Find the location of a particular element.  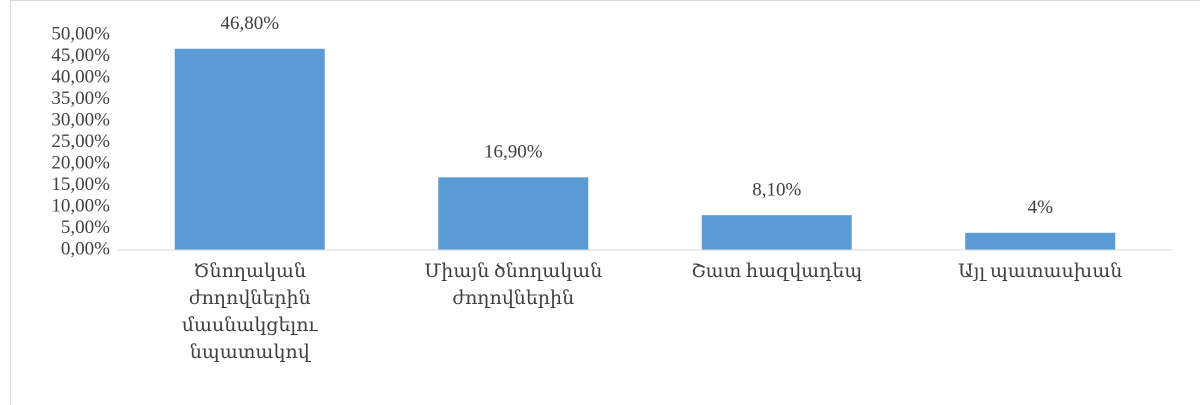

x-tick-label: Ծնողական ժողովներին մասնակցելու նպատակով is located at coordinates (249, 312).